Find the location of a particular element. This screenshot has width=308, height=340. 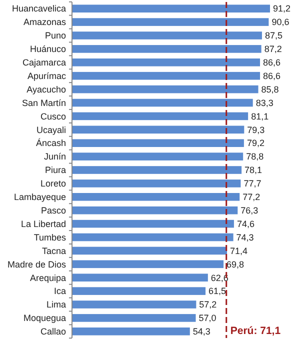

y-tick-label: Áncash is located at coordinates (51, 143).